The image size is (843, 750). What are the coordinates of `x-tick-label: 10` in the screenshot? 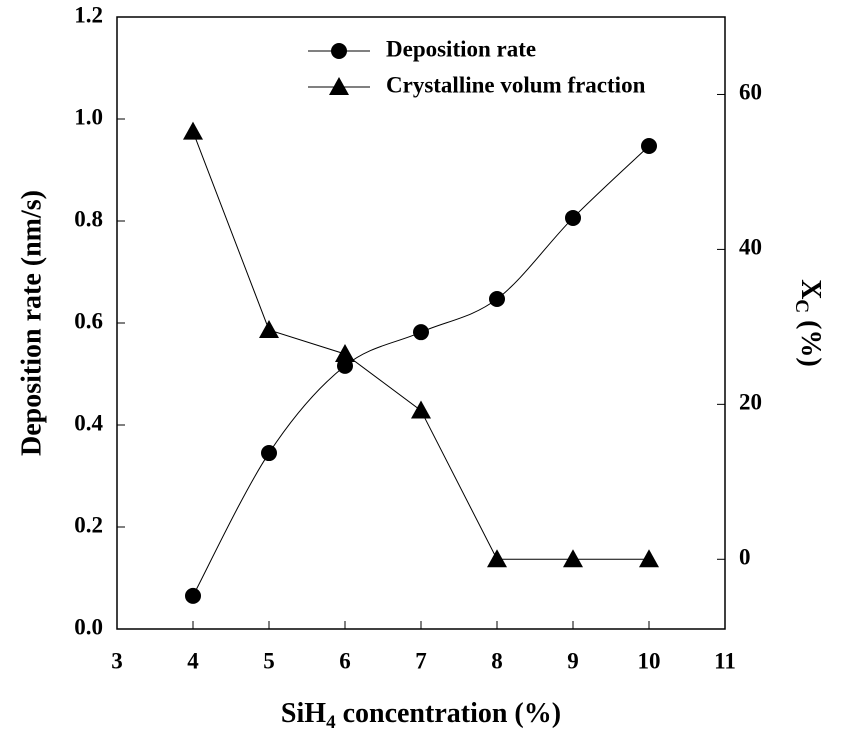 It's located at (649, 660).